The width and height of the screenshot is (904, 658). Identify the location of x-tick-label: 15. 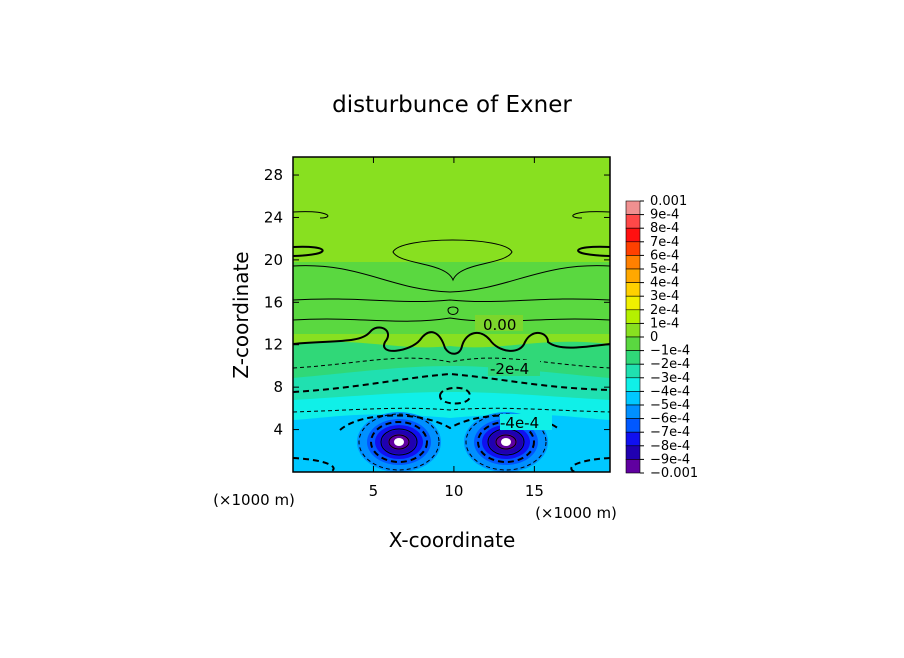
(534, 491).